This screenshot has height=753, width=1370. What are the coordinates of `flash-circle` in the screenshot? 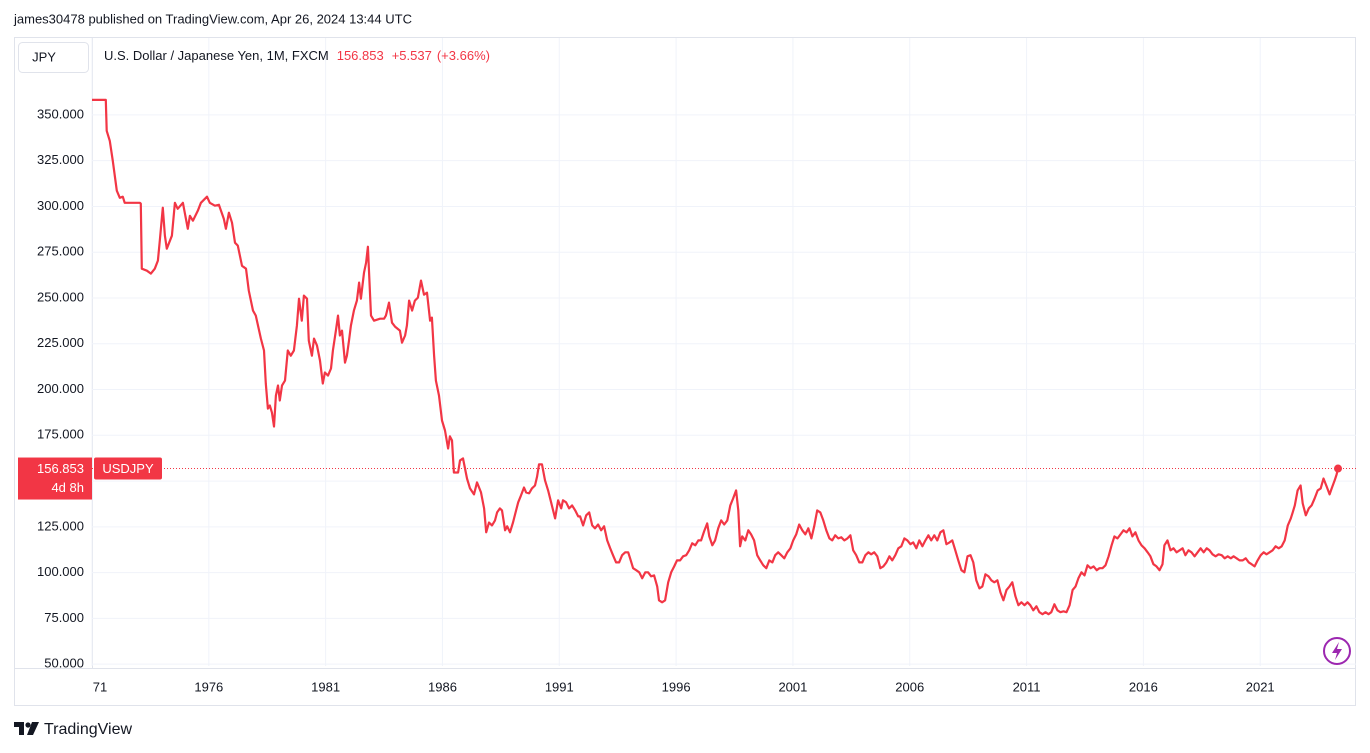 It's located at (1337, 651).